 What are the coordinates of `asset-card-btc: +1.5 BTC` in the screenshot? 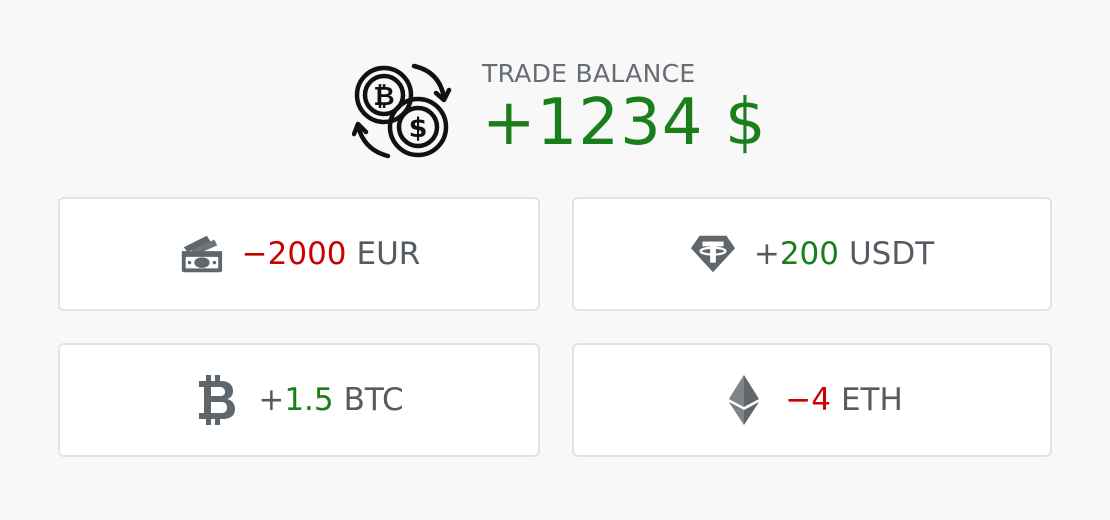 It's located at (299, 400).